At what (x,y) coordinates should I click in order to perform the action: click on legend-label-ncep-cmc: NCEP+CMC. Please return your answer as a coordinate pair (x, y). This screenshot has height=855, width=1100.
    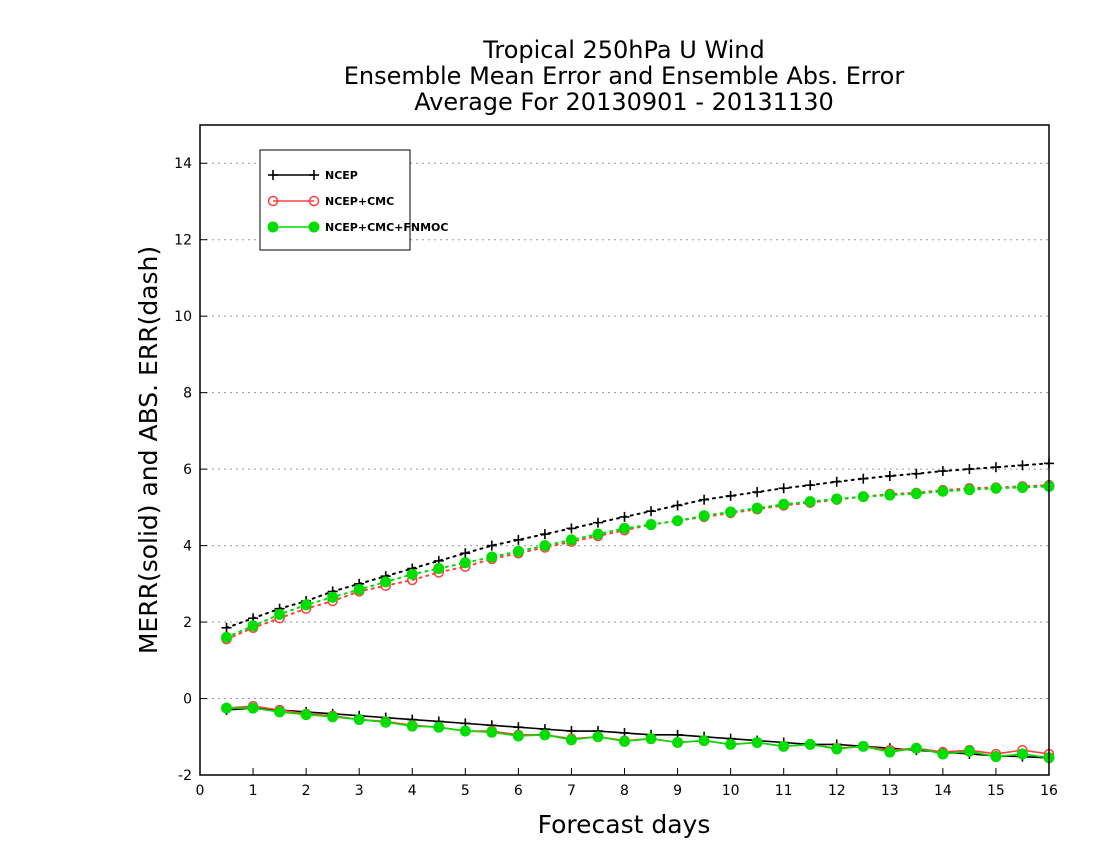
    Looking at the image, I should click on (359, 201).